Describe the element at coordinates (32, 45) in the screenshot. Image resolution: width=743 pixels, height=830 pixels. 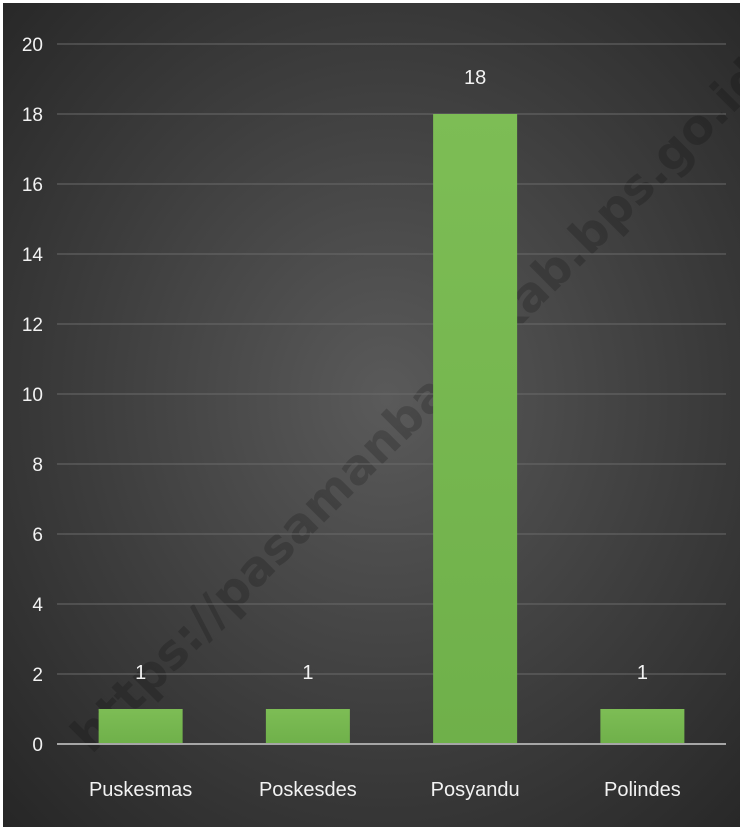
I see `y-tick-label: 20` at that location.